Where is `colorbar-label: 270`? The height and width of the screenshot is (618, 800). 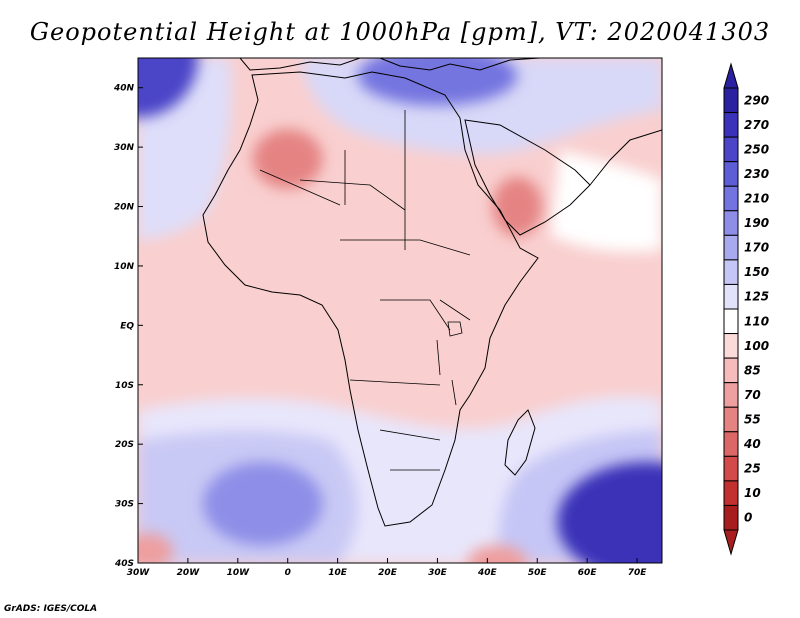
colorbar-label: 270 is located at coordinates (756, 125).